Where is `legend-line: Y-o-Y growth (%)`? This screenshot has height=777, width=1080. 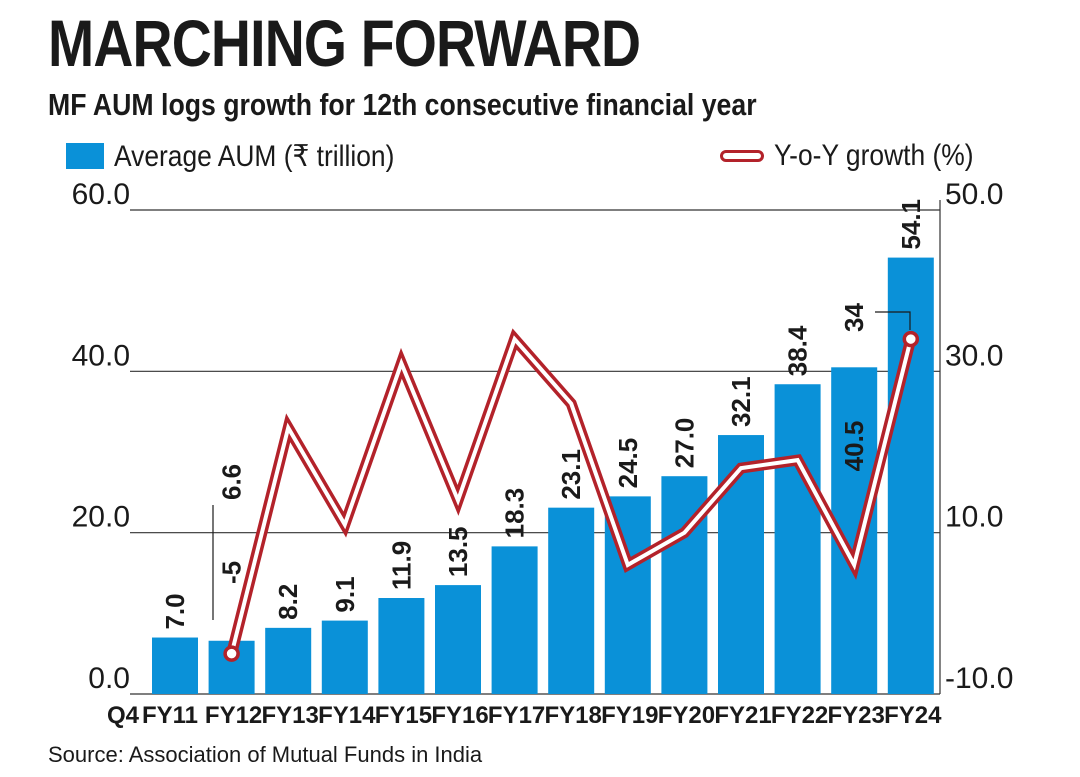
legend-line: Y-o-Y growth (%) is located at coordinates (860, 156).